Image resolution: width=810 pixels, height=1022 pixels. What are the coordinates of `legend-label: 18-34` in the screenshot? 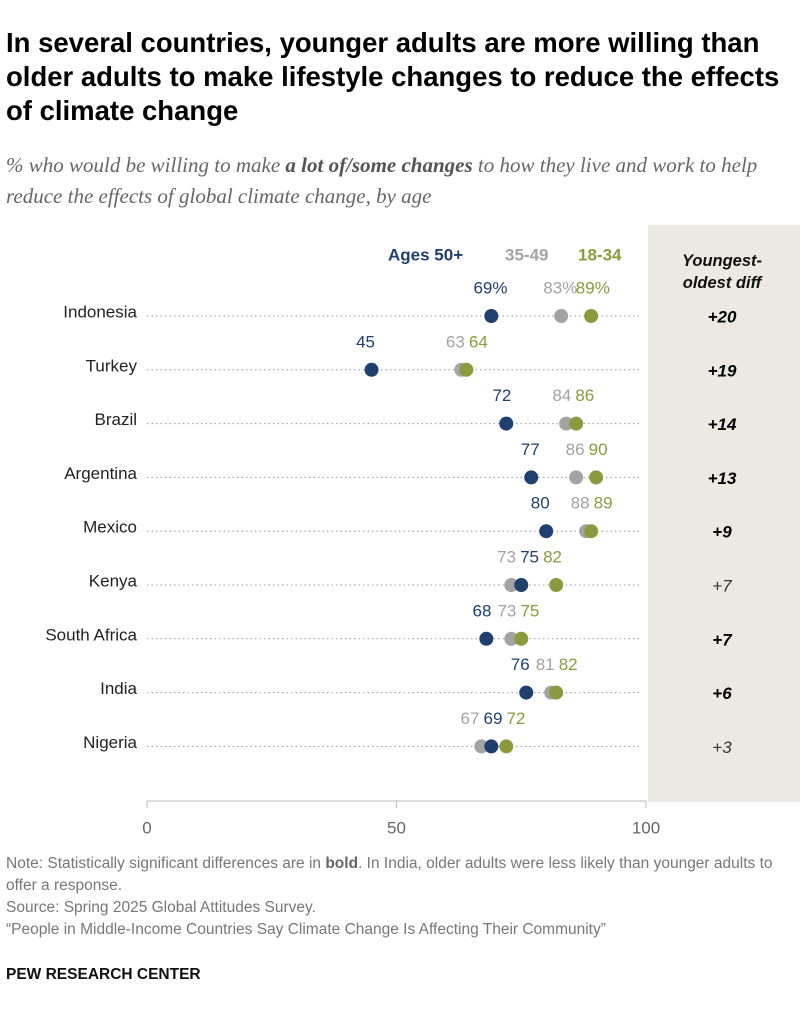 It's located at (600, 254).